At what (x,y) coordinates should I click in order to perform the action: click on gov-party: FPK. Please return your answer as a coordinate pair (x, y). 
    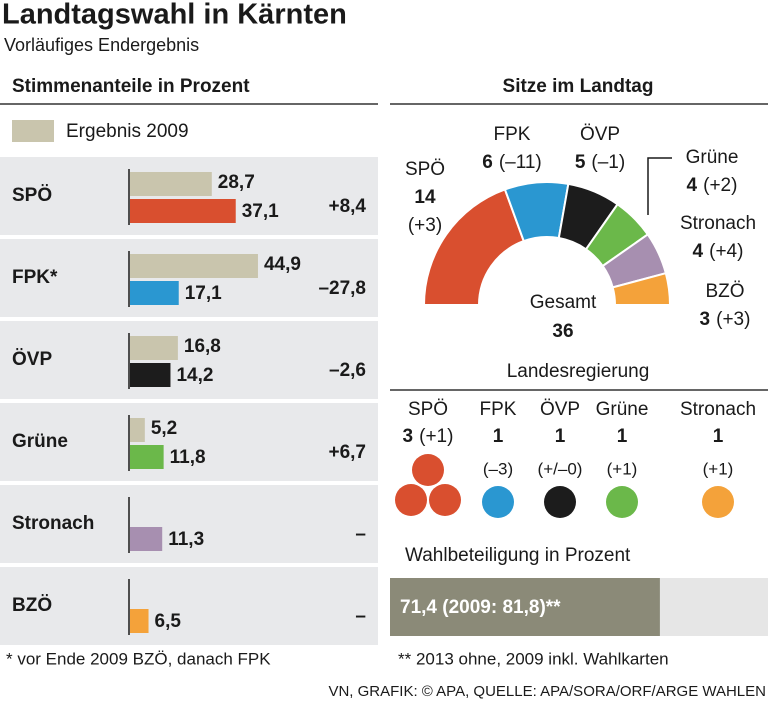
    Looking at the image, I should click on (498, 409).